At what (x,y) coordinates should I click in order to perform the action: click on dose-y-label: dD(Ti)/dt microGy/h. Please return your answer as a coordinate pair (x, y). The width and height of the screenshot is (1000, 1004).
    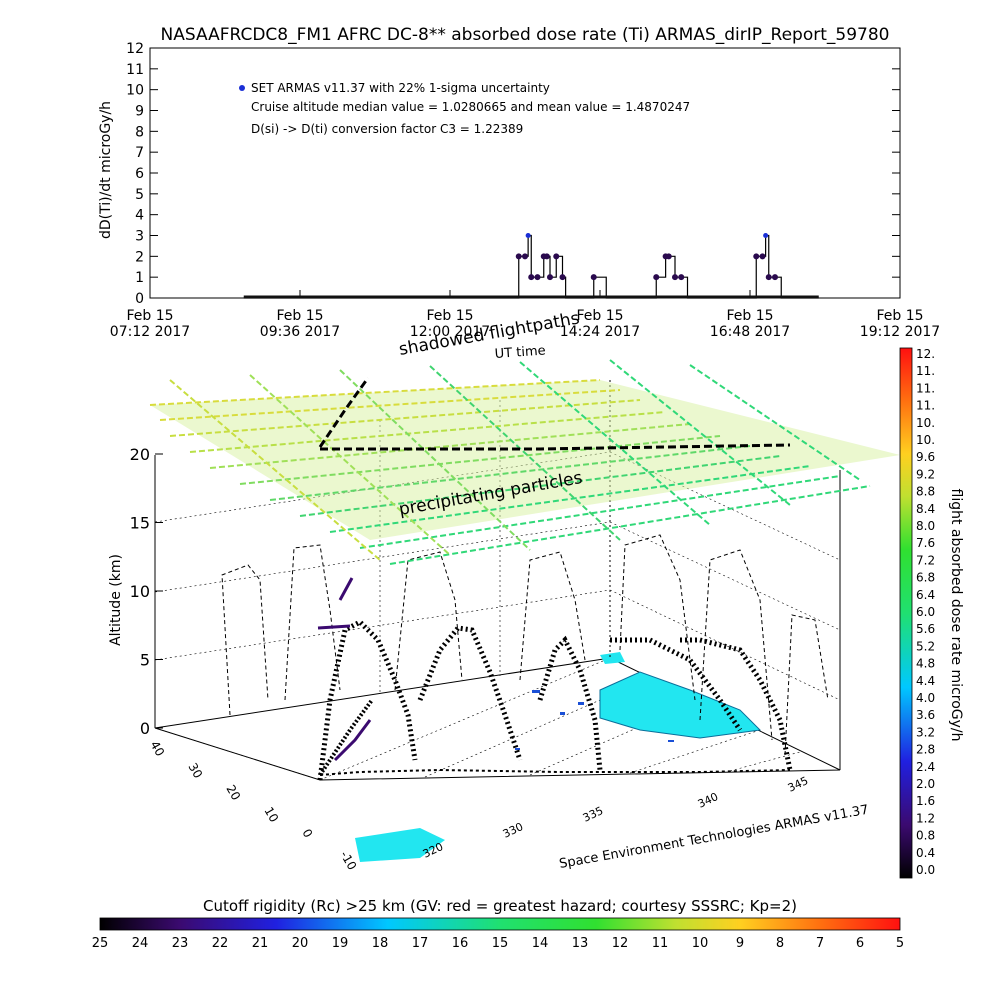
    Looking at the image, I should click on (106, 170).